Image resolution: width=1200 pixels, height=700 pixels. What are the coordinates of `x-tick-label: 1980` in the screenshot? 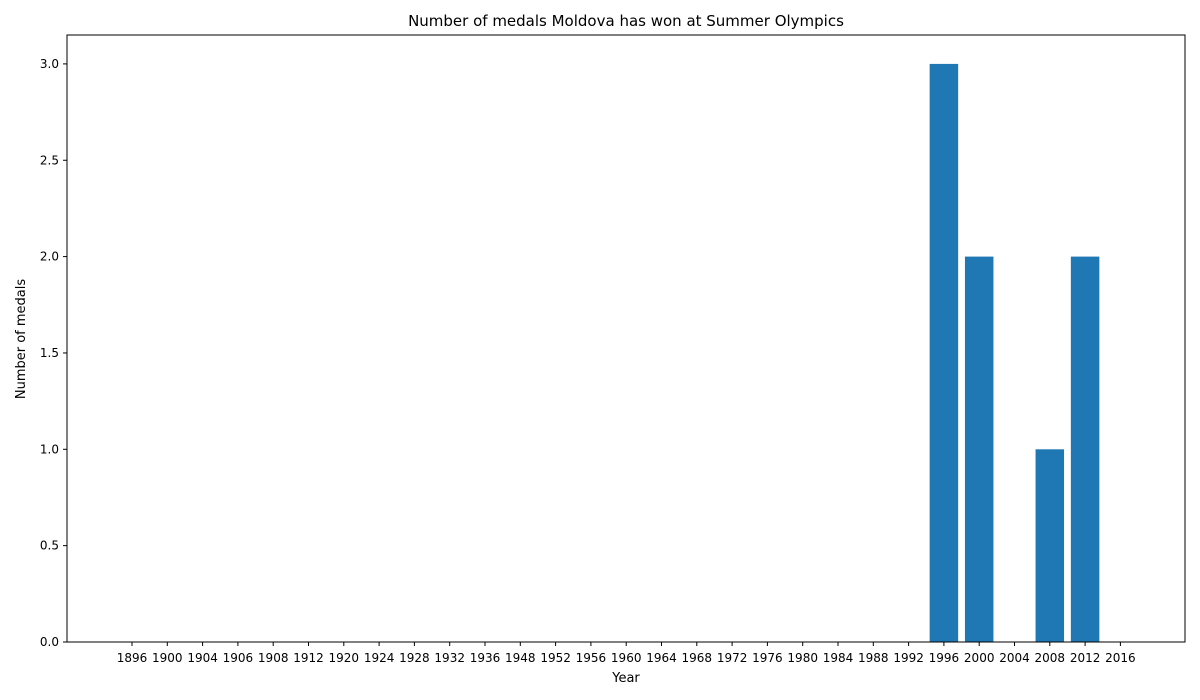 It's located at (802, 658).